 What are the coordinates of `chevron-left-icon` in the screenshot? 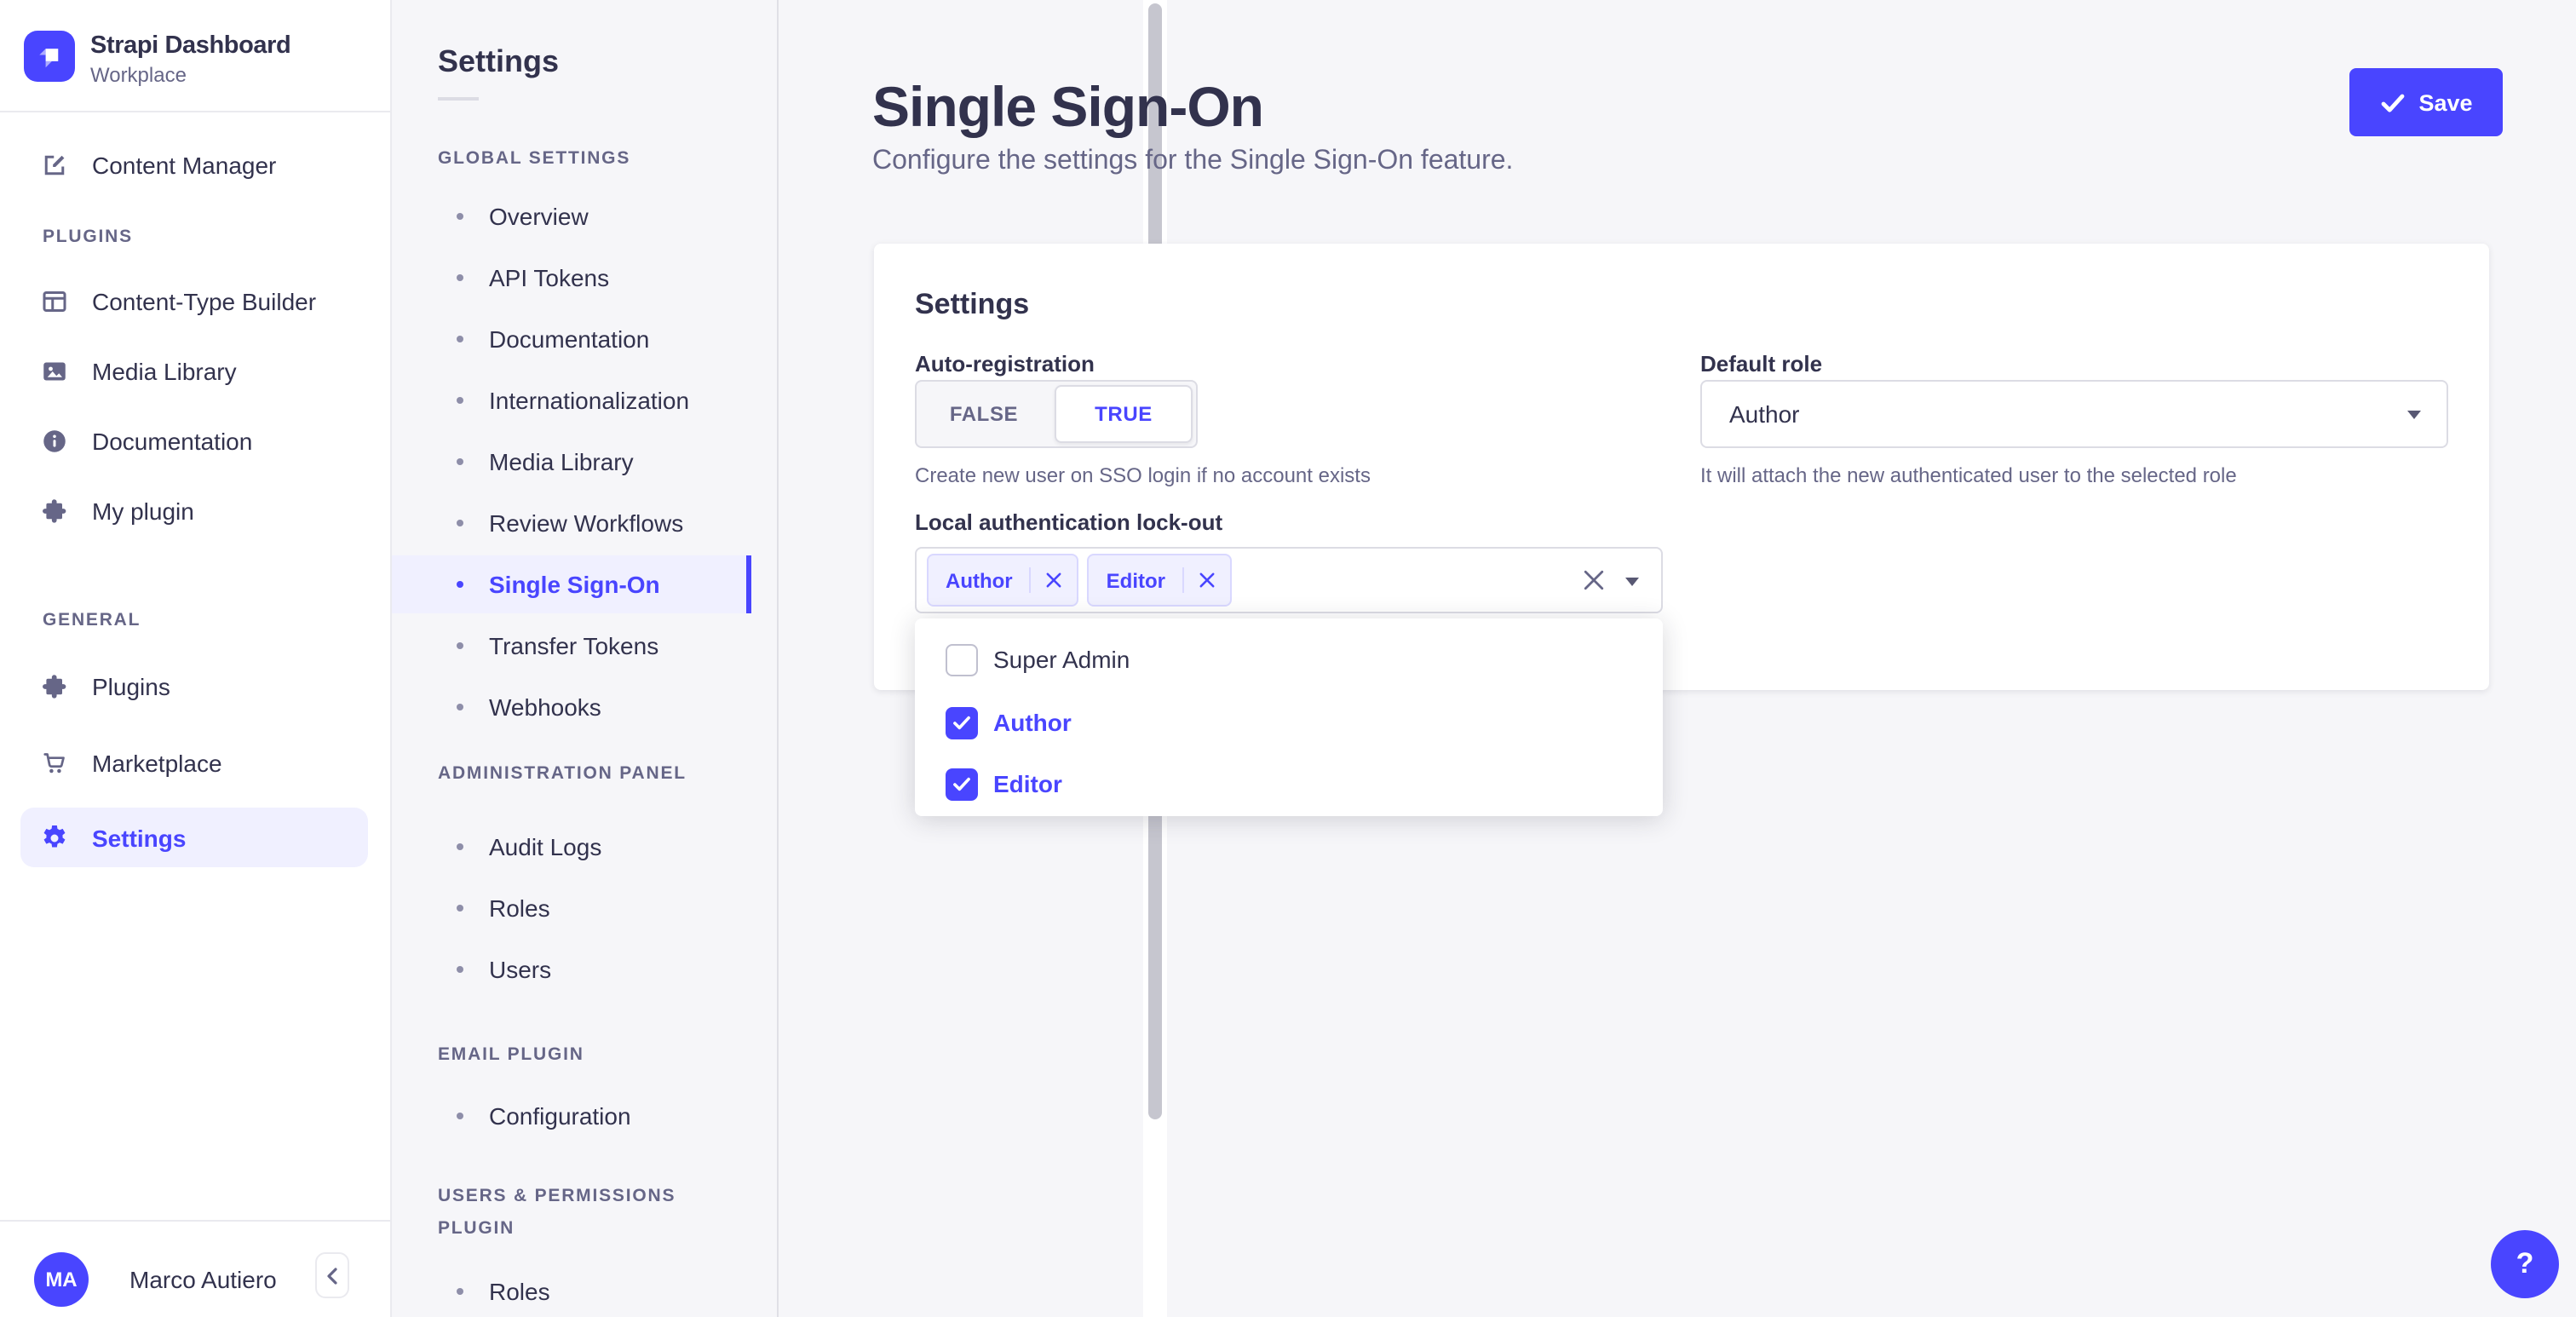 It's located at (332, 1275).